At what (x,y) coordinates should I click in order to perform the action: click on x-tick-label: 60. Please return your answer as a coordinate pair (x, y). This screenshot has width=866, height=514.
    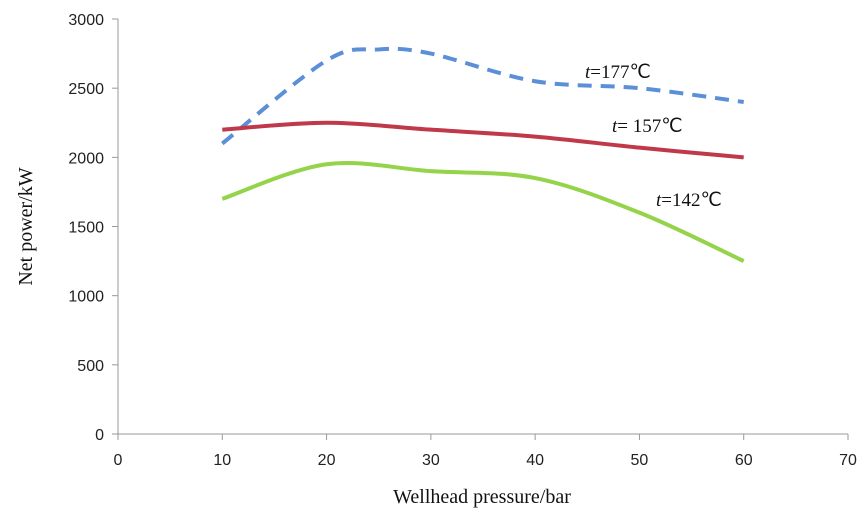
    Looking at the image, I should click on (744, 460).